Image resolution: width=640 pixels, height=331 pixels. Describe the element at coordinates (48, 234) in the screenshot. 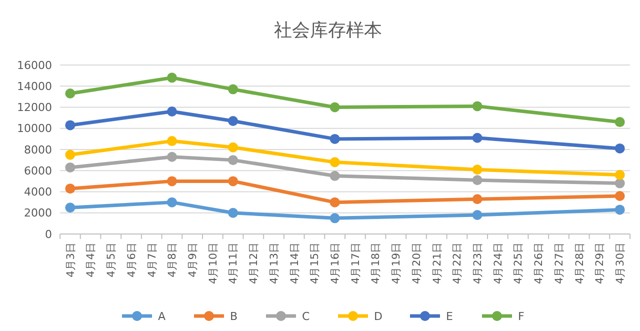

I see `y-tick-label: 0` at that location.